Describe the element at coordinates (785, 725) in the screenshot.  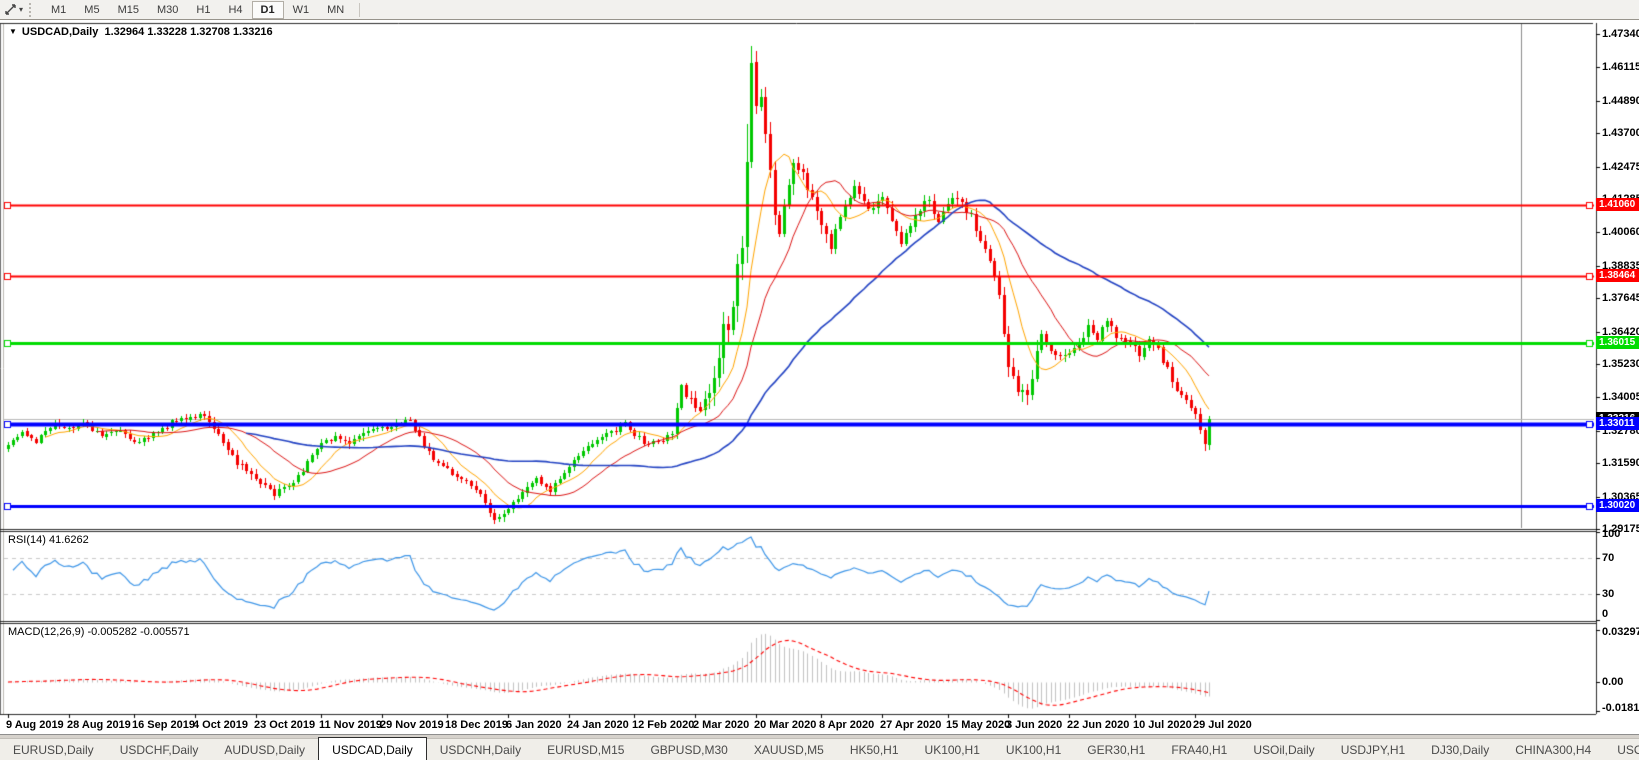
I see `date-tick-label: 20 Mar 2020` at that location.